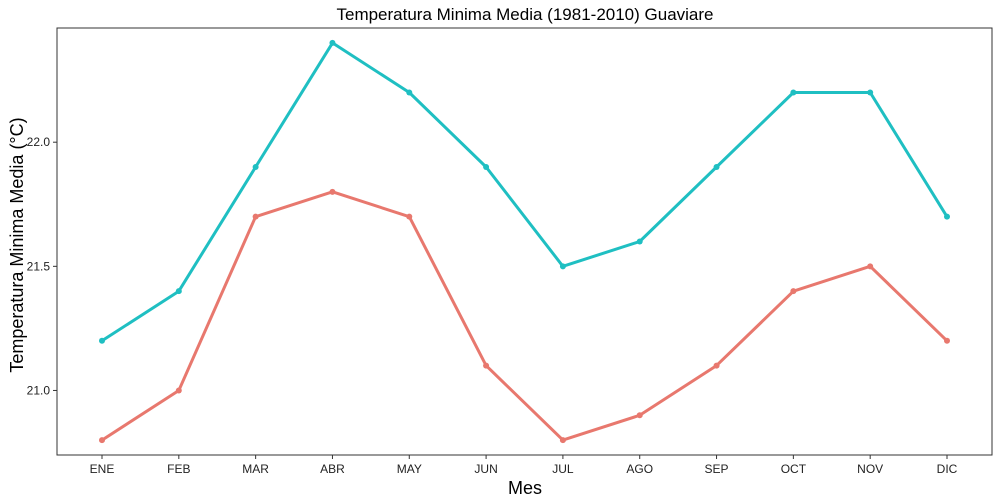 This screenshot has width=1000, height=500. I want to click on x-tick-label: SEP, so click(717, 469).